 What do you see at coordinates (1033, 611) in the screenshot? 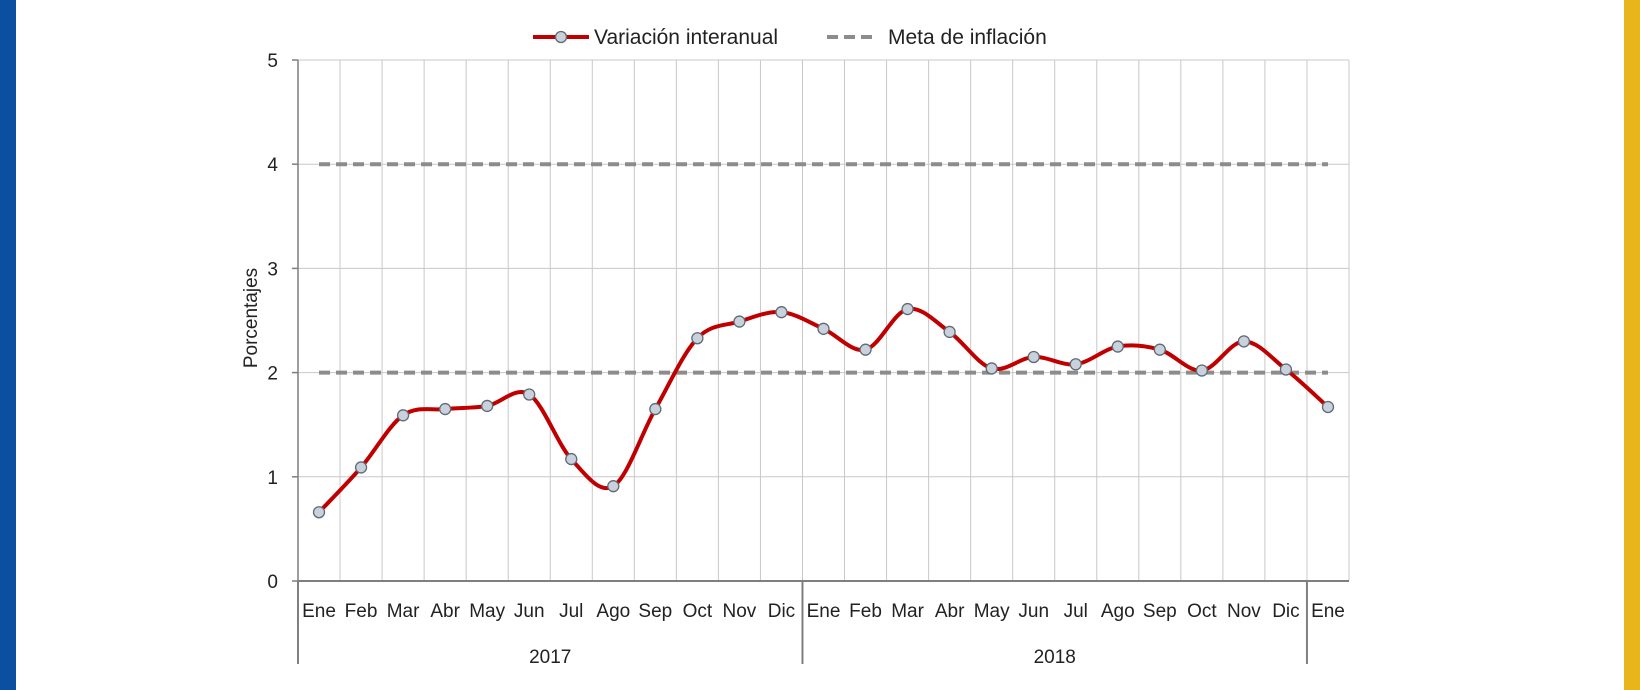
I see `x-tick-label-17: Jun` at bounding box center [1033, 611].